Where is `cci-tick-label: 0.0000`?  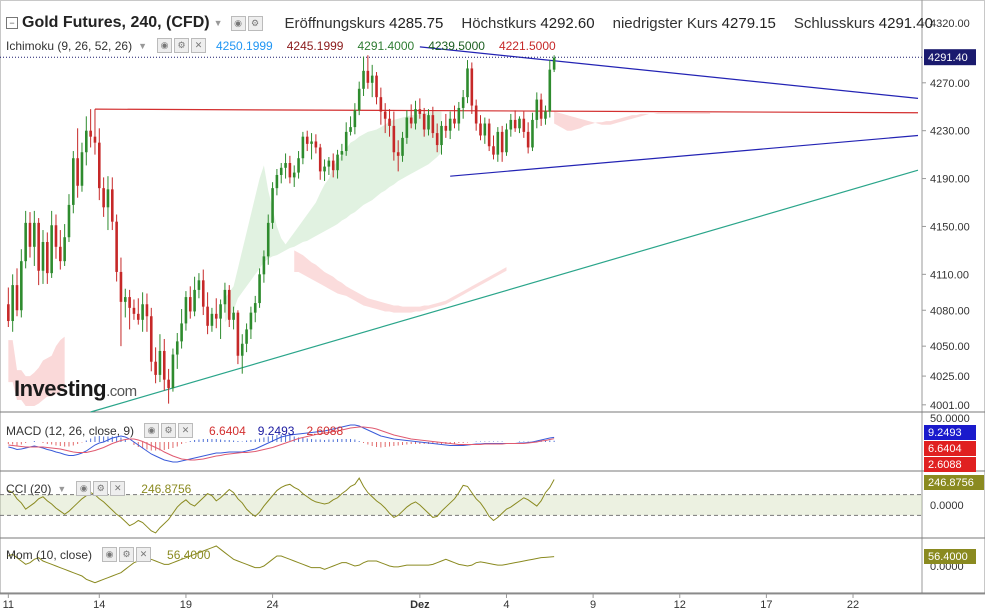 cci-tick-label: 0.0000 is located at coordinates (947, 506).